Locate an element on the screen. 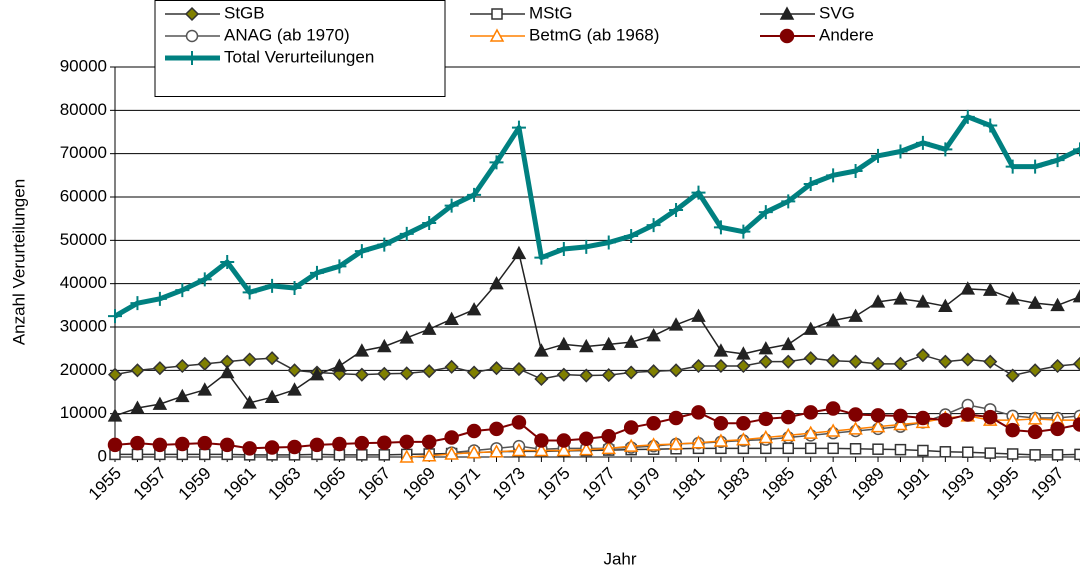 The height and width of the screenshot is (583, 1080). x-tick-label: 1989 is located at coordinates (868, 484).